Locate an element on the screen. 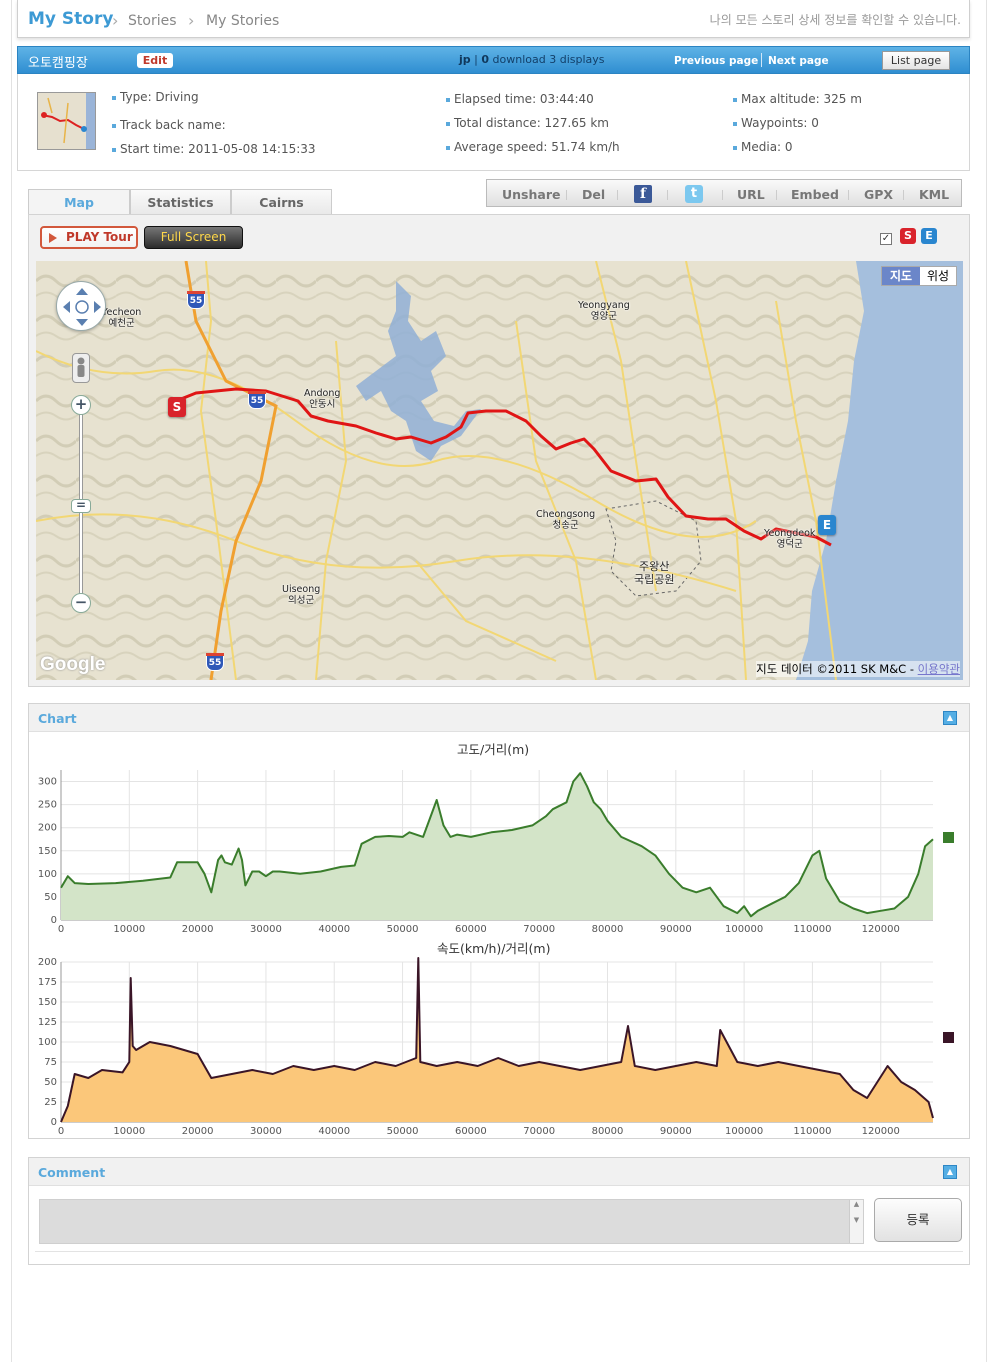 The width and height of the screenshot is (998, 1362). speed-y-tick: 100 is located at coordinates (47, 1042).